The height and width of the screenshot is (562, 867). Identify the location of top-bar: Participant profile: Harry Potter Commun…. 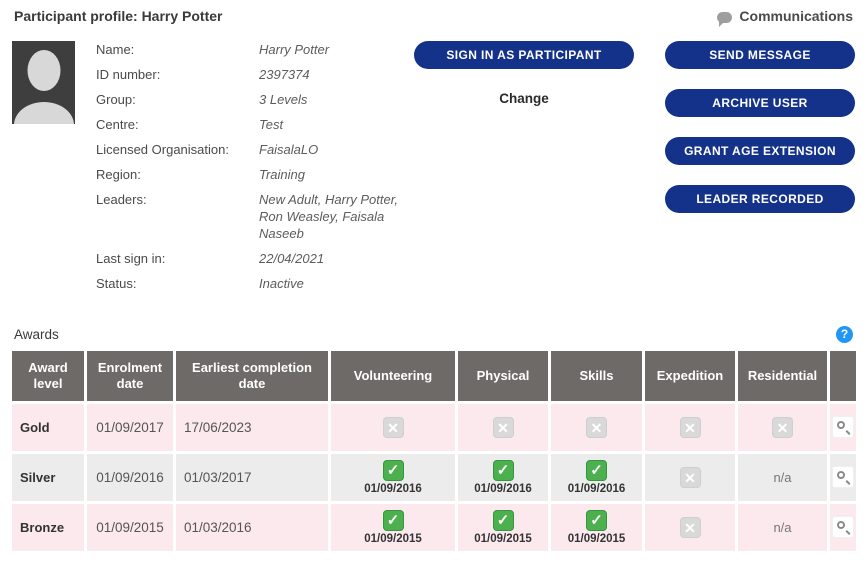
(433, 16).